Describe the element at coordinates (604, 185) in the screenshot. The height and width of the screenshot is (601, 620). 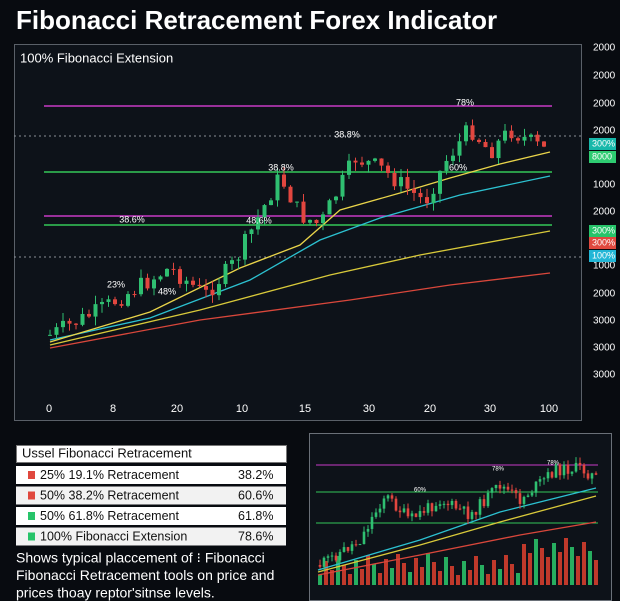
I see `y-axis-label: 1000` at that location.